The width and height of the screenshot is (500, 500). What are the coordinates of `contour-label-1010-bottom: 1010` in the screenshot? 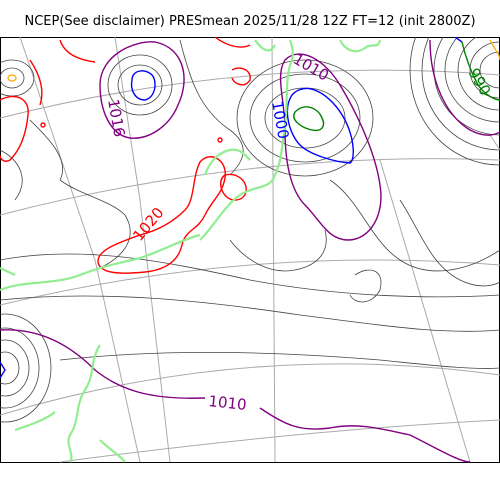 It's located at (228, 403).